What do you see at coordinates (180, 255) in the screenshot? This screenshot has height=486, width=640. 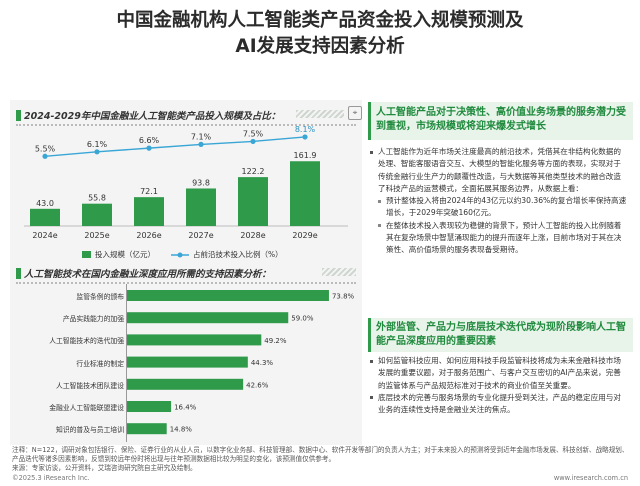 I see `legend-line-swatch` at bounding box center [180, 255].